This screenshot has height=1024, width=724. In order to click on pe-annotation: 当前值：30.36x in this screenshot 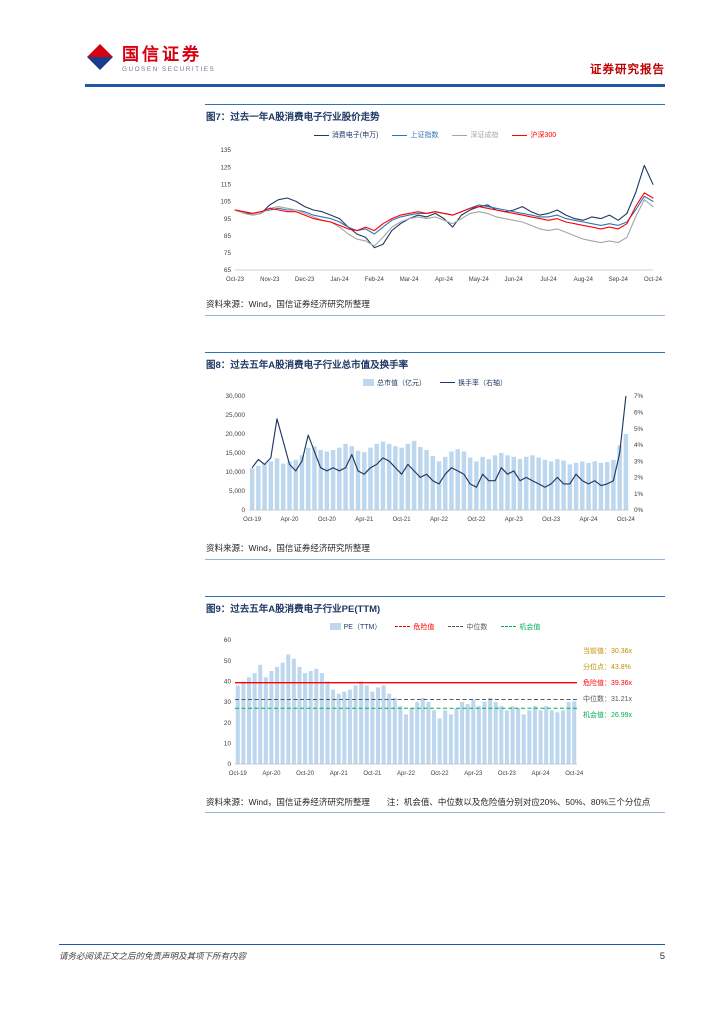, I will do `click(608, 651)`.